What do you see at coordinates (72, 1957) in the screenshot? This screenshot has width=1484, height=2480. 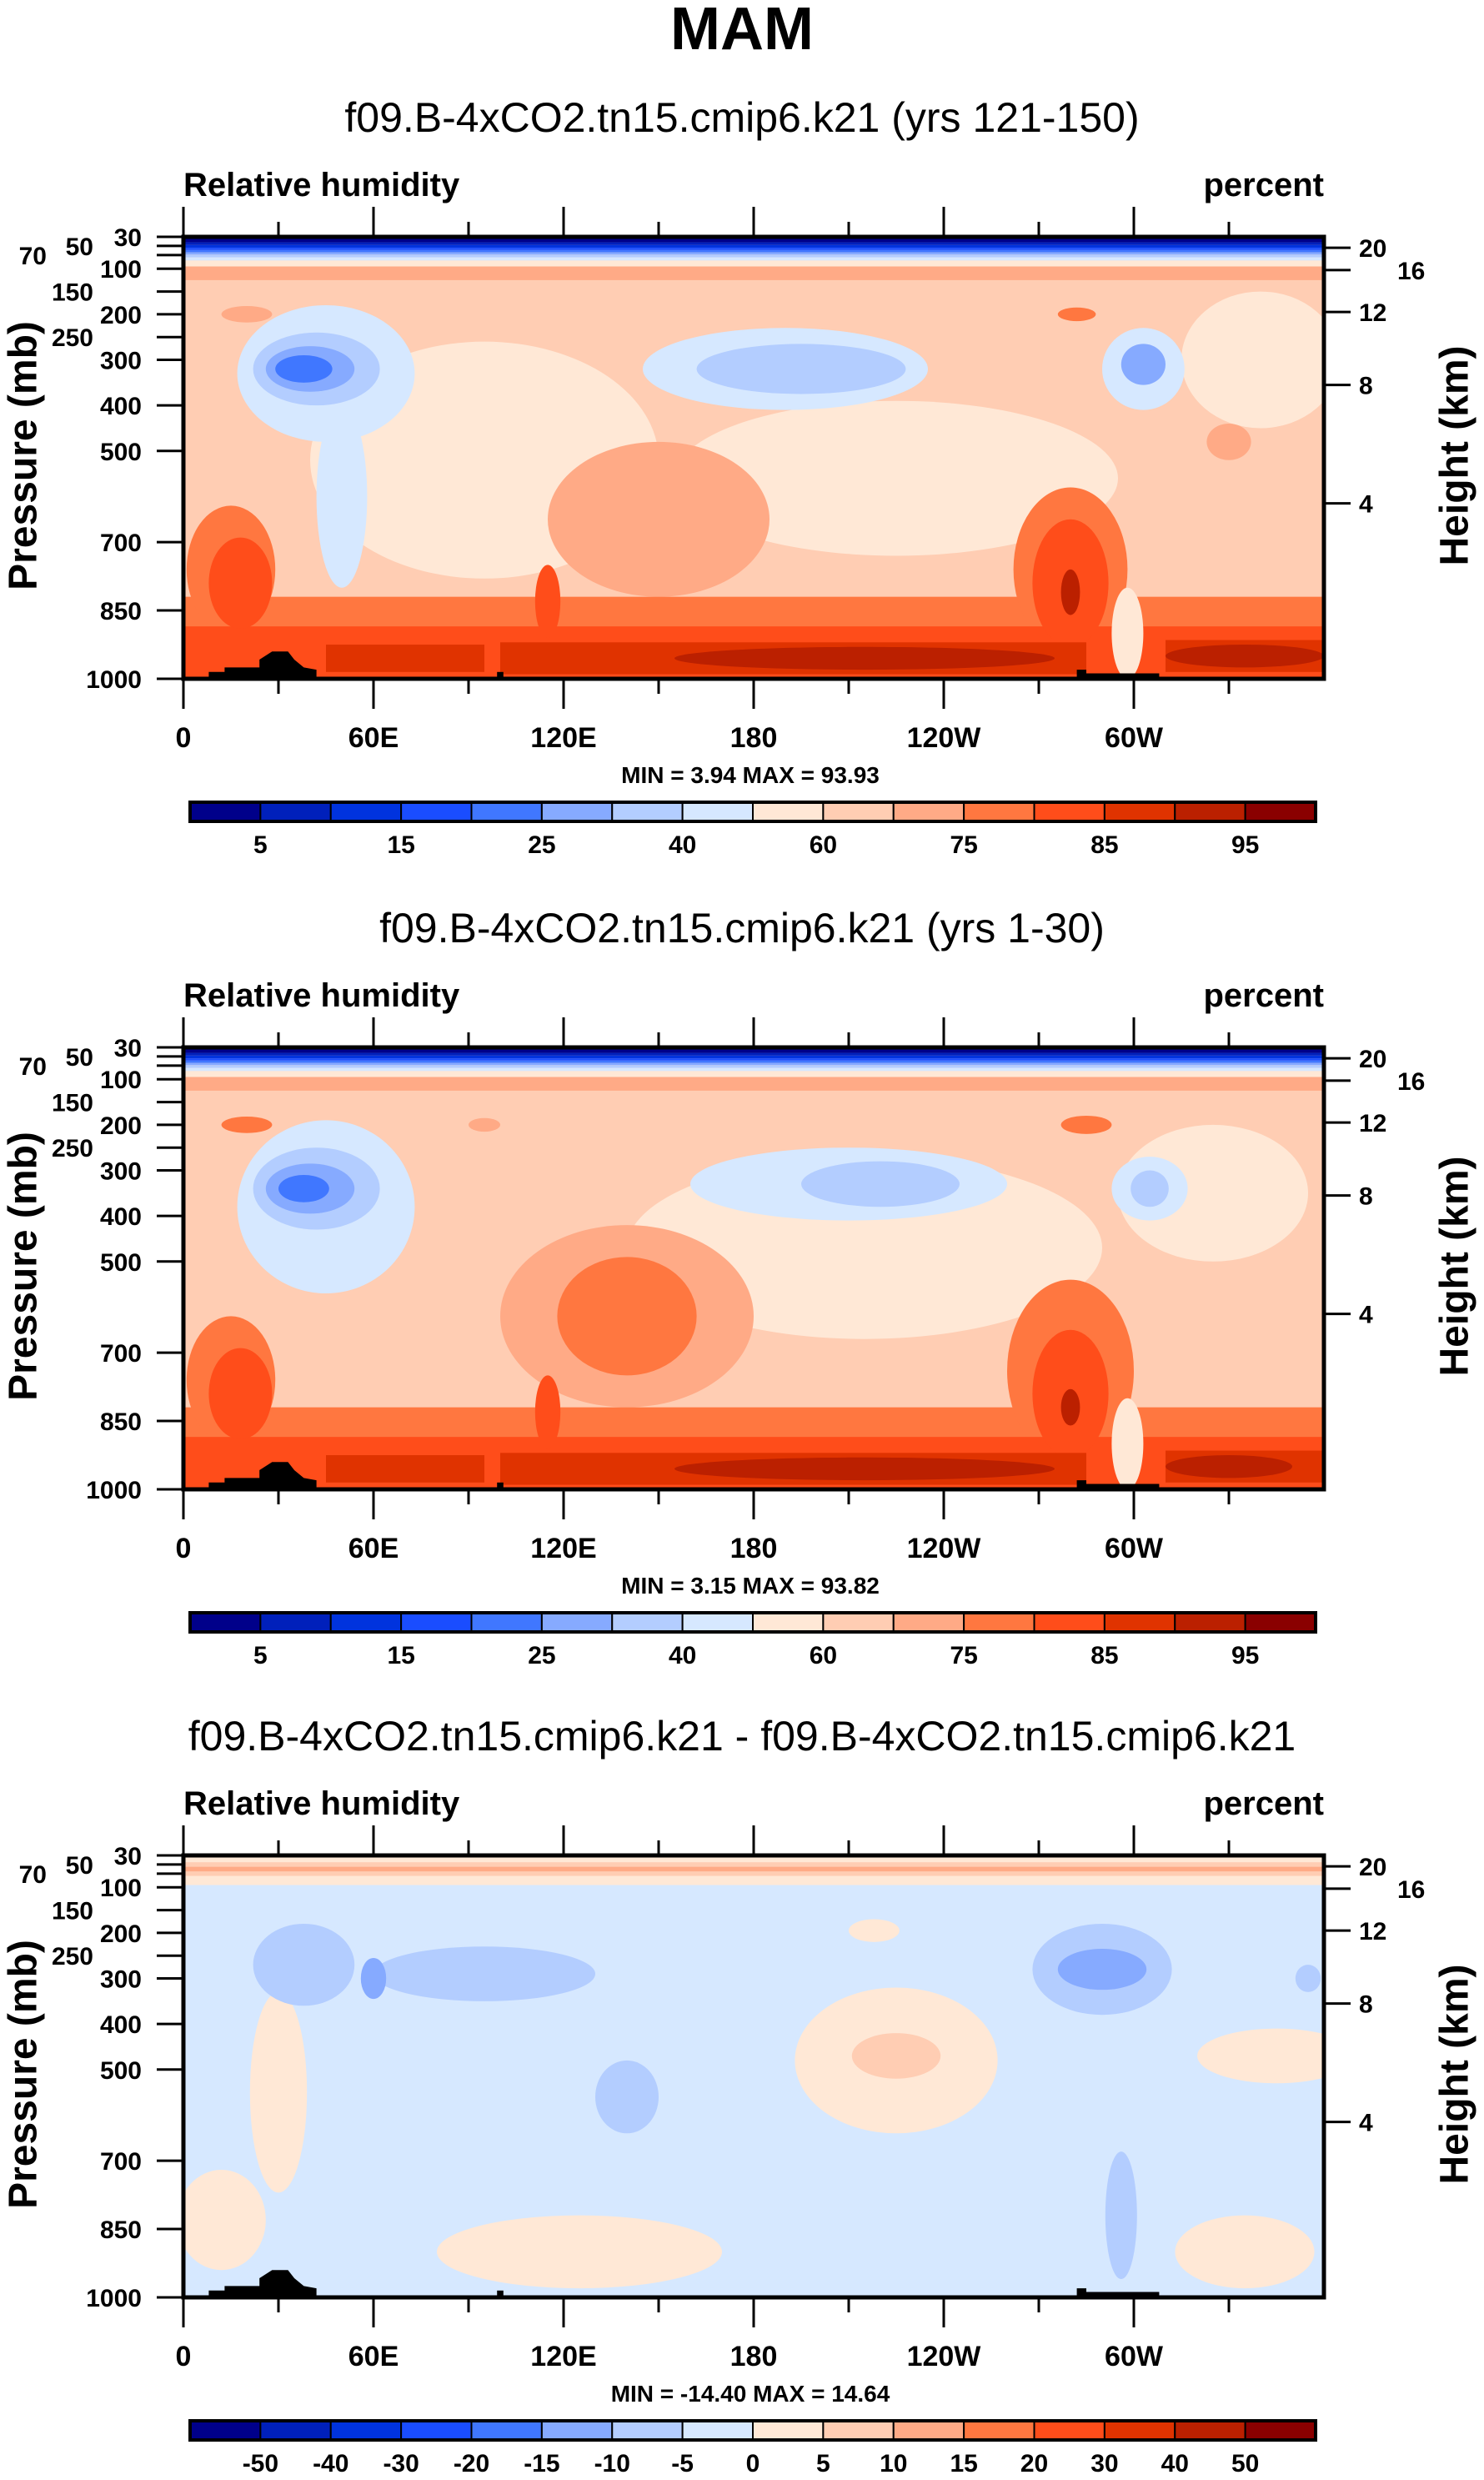 I see `y-tick-label: 250` at bounding box center [72, 1957].